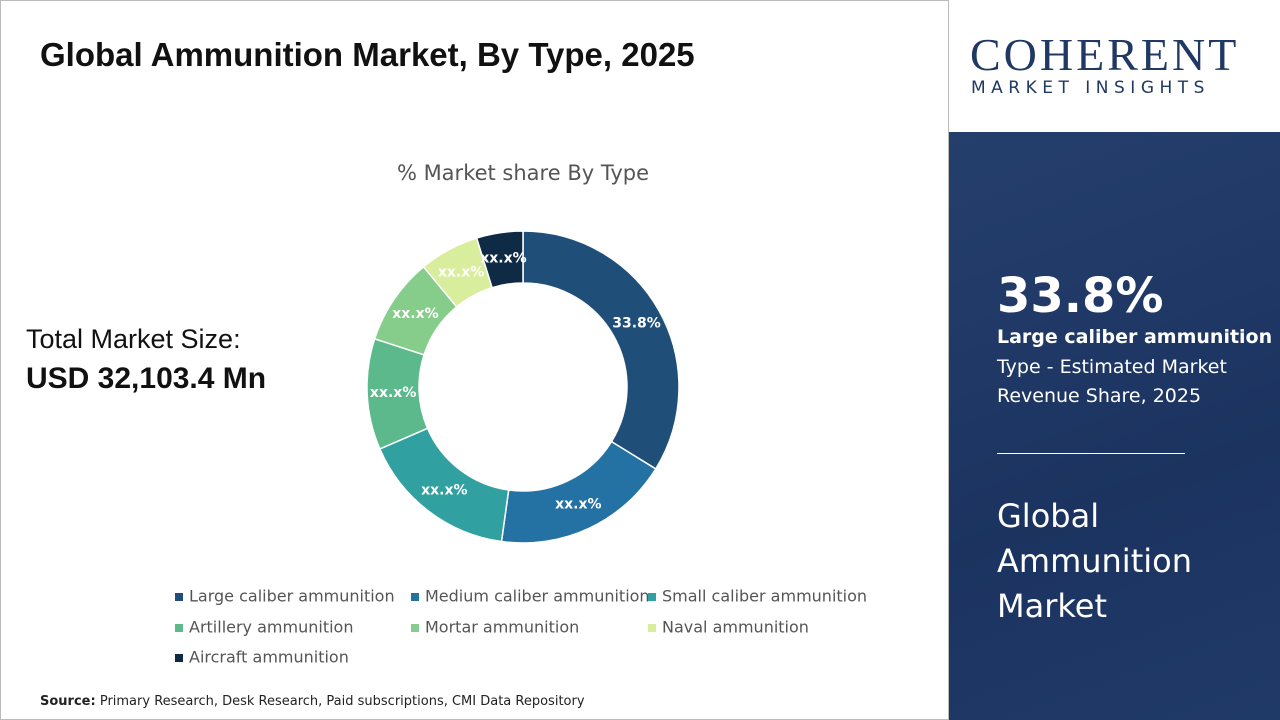  Describe the element at coordinates (537, 596) in the screenshot. I see `legend-label: Medium caliber ammunition` at that location.